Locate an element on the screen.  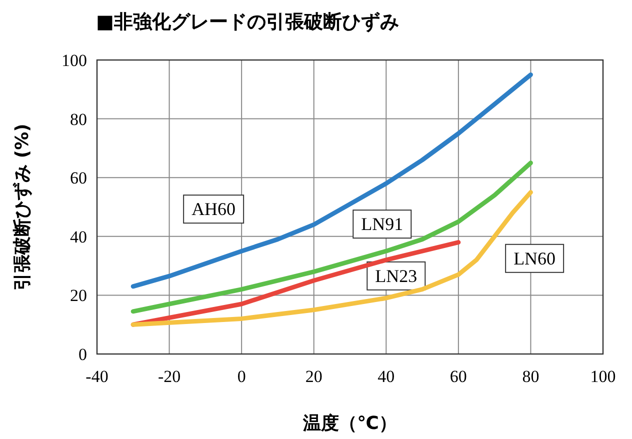
y-tick-label: 100 is located at coordinates (74, 60).